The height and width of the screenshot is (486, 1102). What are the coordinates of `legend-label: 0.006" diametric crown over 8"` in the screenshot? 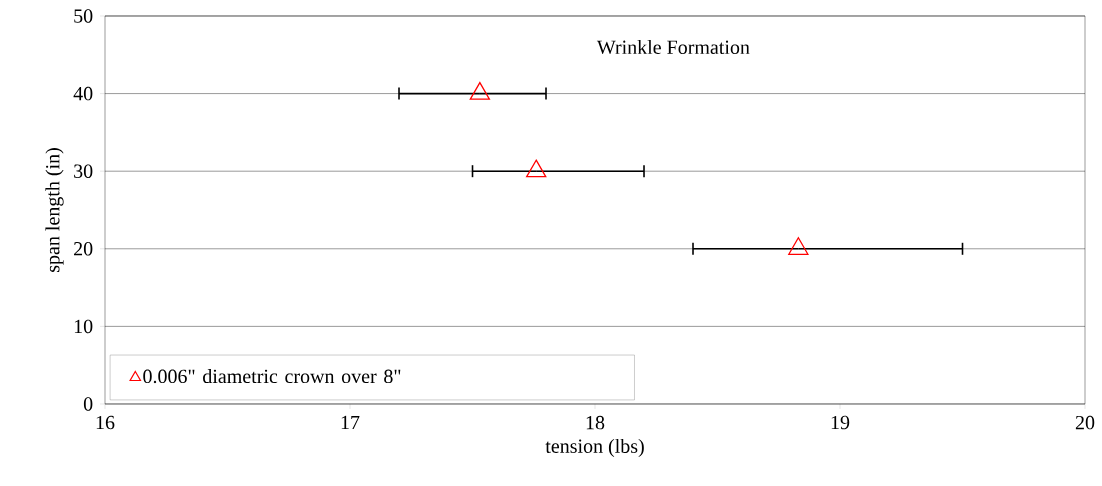 It's located at (272, 376).